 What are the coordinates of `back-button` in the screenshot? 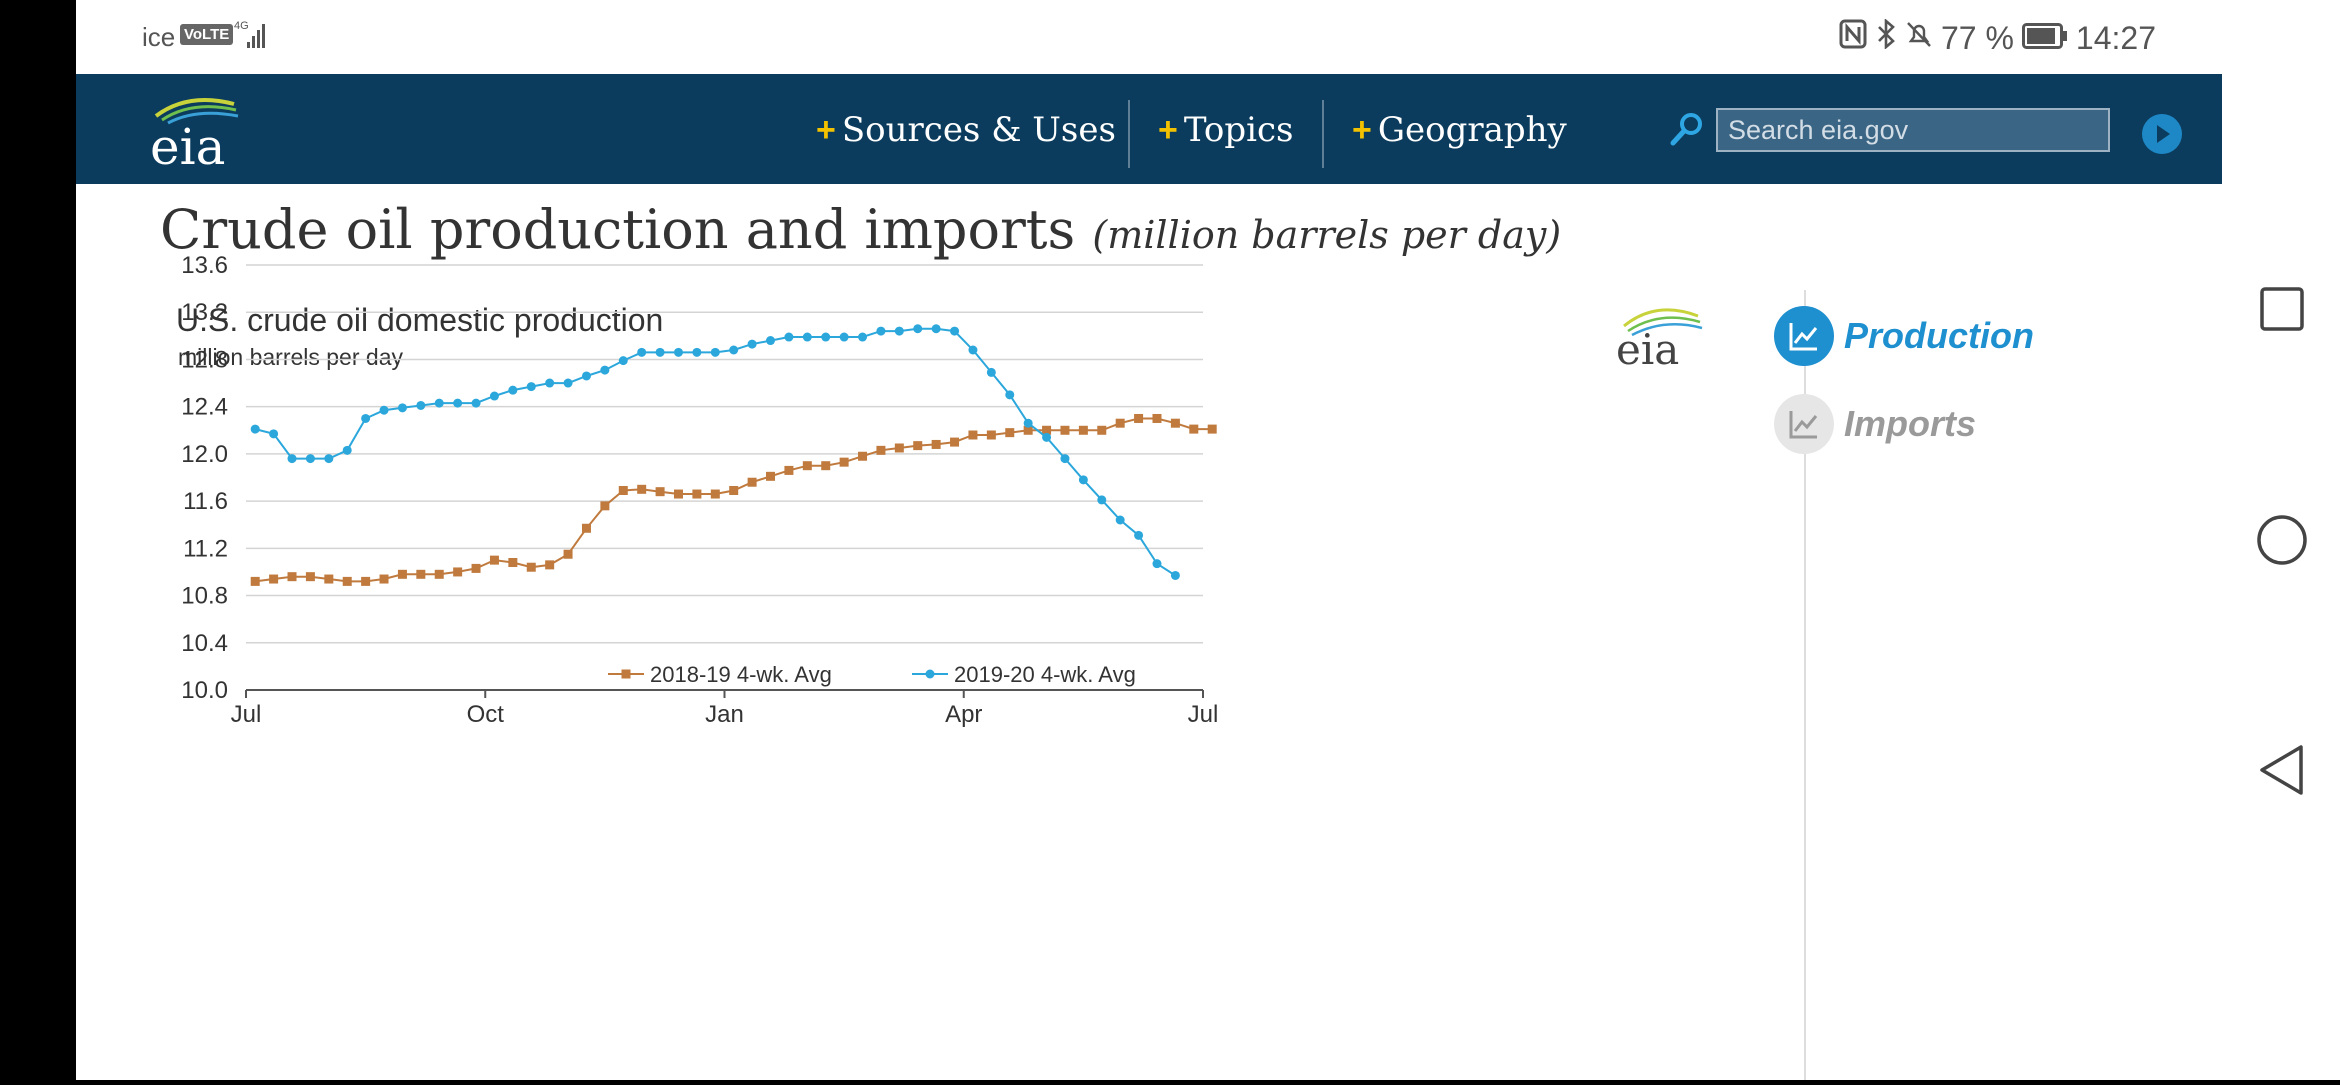 It's located at (2281, 770).